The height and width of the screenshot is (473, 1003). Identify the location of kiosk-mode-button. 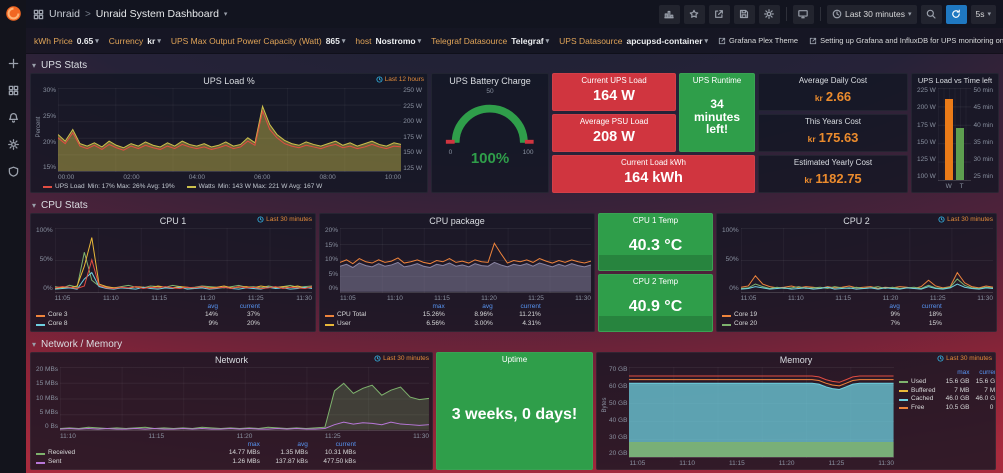
(803, 14).